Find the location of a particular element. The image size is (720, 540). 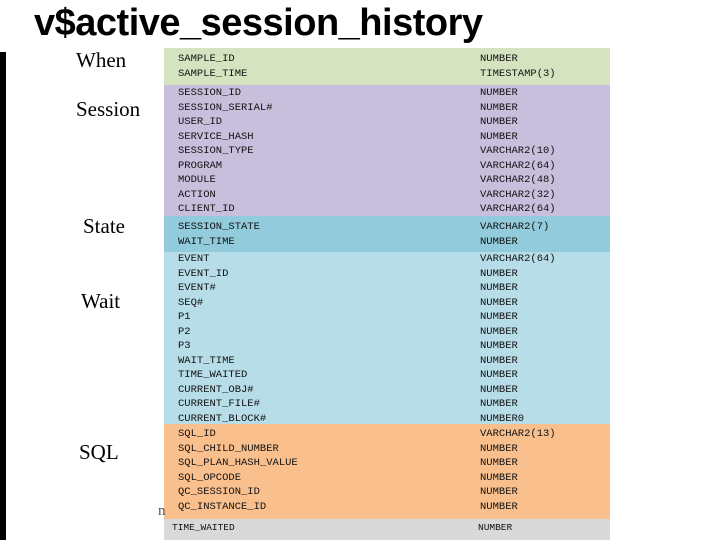

column-name: SEQ# is located at coordinates (191, 302).